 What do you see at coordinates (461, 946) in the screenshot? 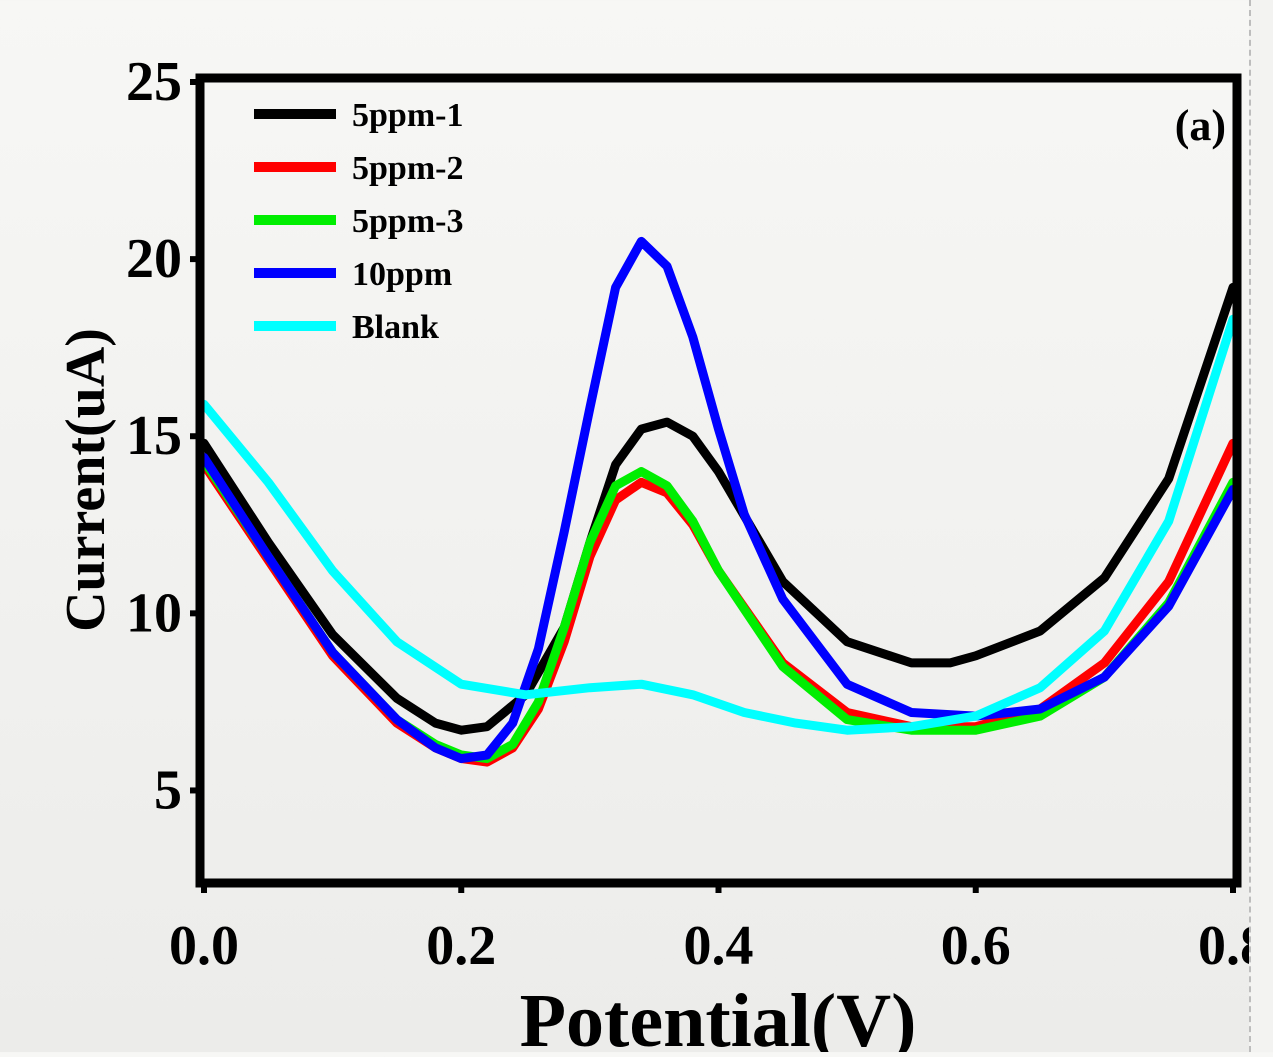
I see `x-tick-label: 0.2` at bounding box center [461, 946].